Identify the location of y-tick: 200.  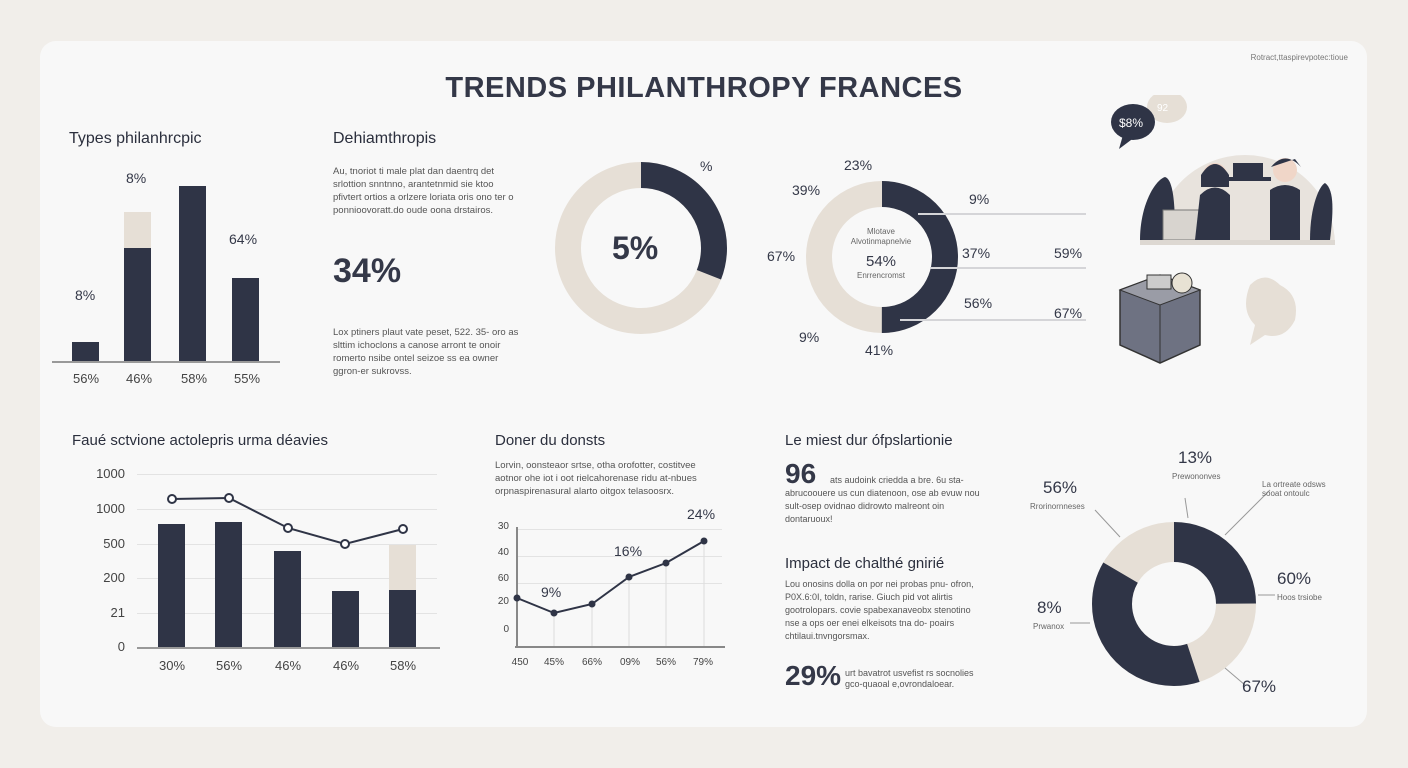
(114, 577).